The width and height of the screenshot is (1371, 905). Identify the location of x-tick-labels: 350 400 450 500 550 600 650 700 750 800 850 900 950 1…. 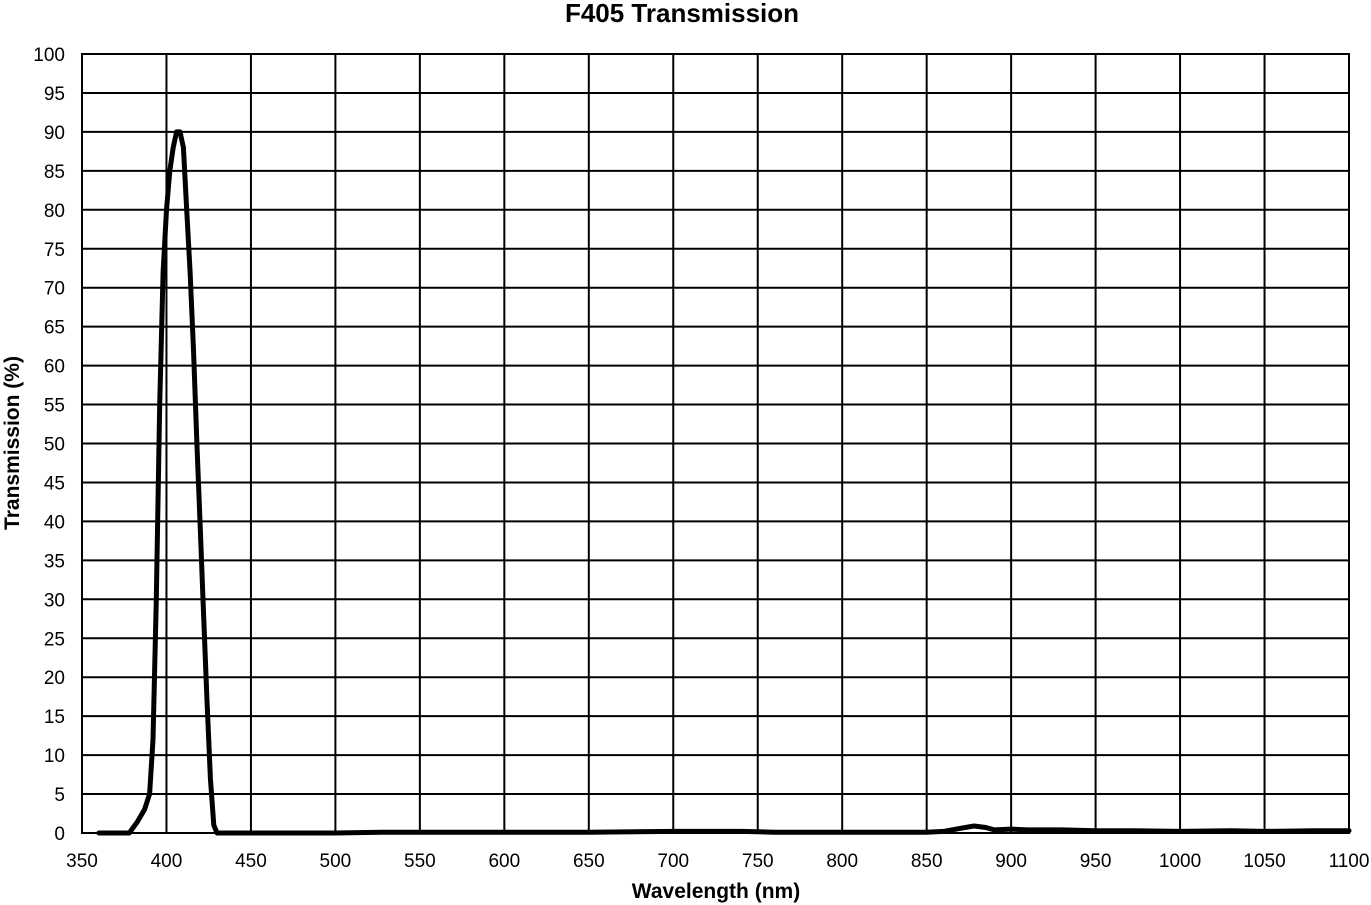
(717, 861).